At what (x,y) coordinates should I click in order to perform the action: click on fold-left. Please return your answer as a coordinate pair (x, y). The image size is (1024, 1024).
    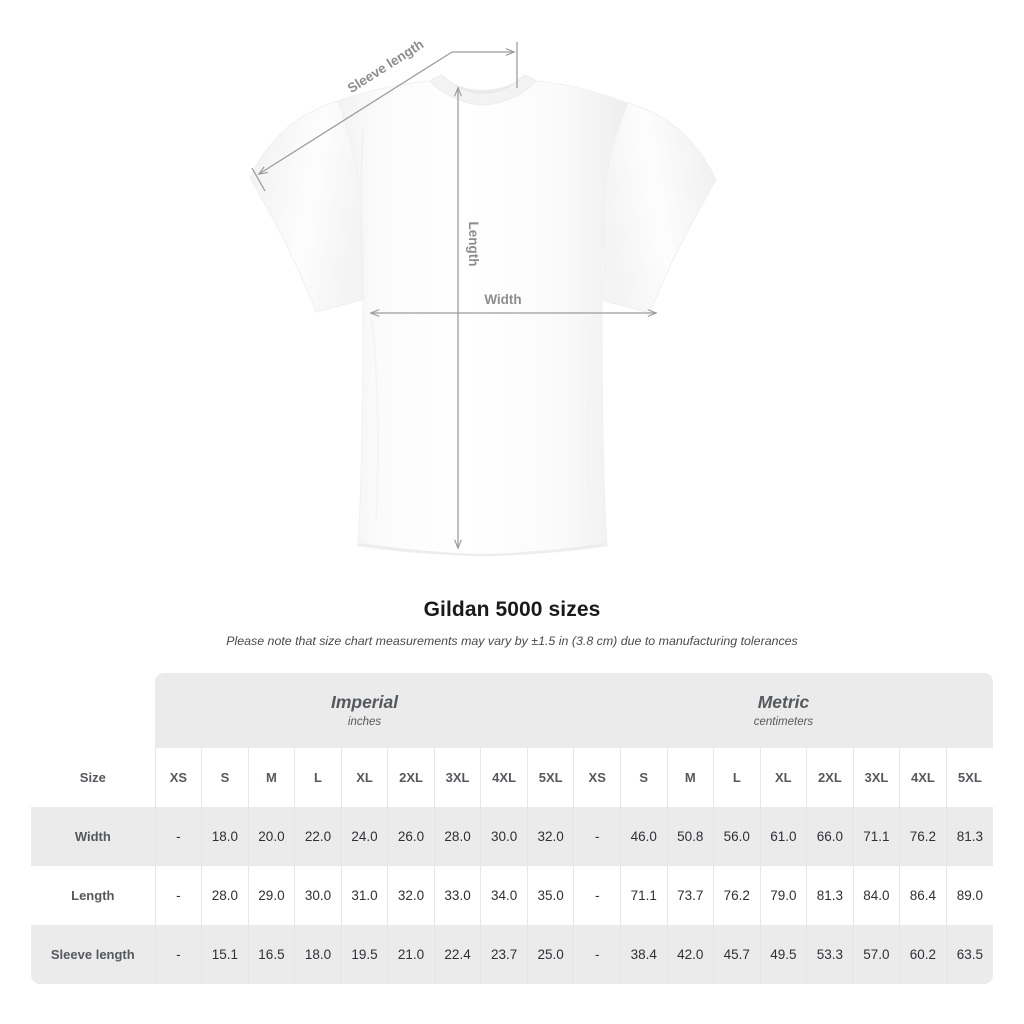
    Looking at the image, I should click on (375, 420).